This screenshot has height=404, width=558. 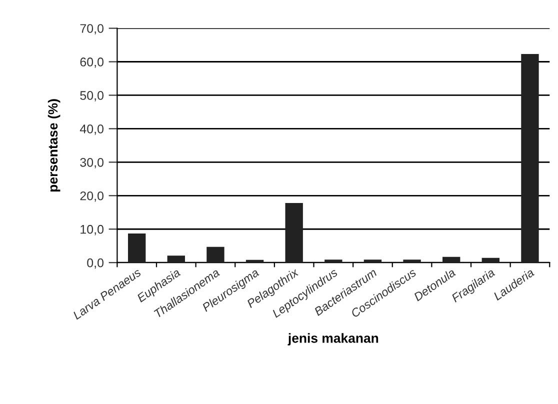 I want to click on x-axis-title: jenis makanan, so click(x=333, y=339).